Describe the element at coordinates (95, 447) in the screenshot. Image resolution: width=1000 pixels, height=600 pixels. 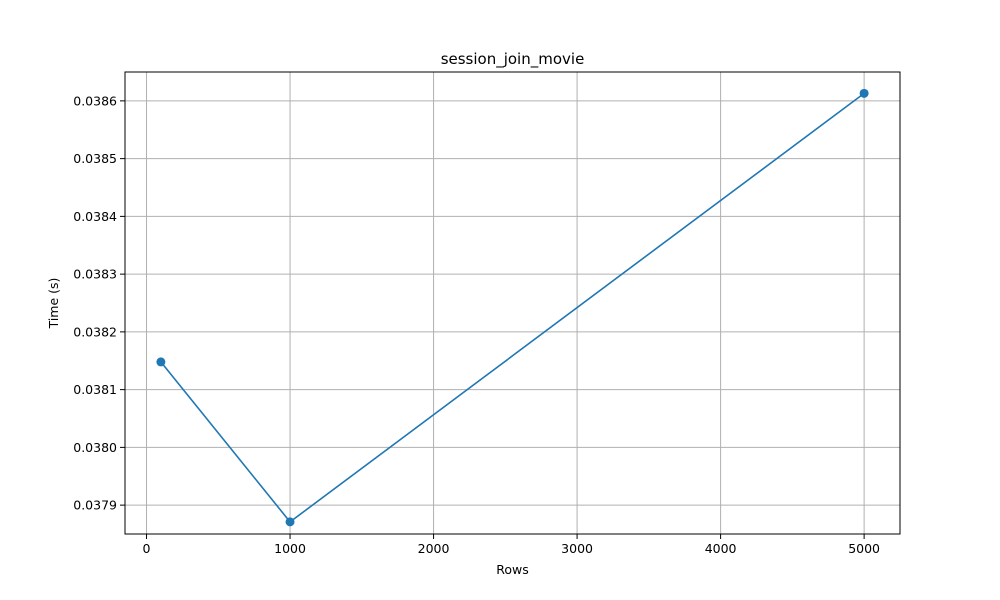
I see `y-tick-label: 0.0380` at that location.